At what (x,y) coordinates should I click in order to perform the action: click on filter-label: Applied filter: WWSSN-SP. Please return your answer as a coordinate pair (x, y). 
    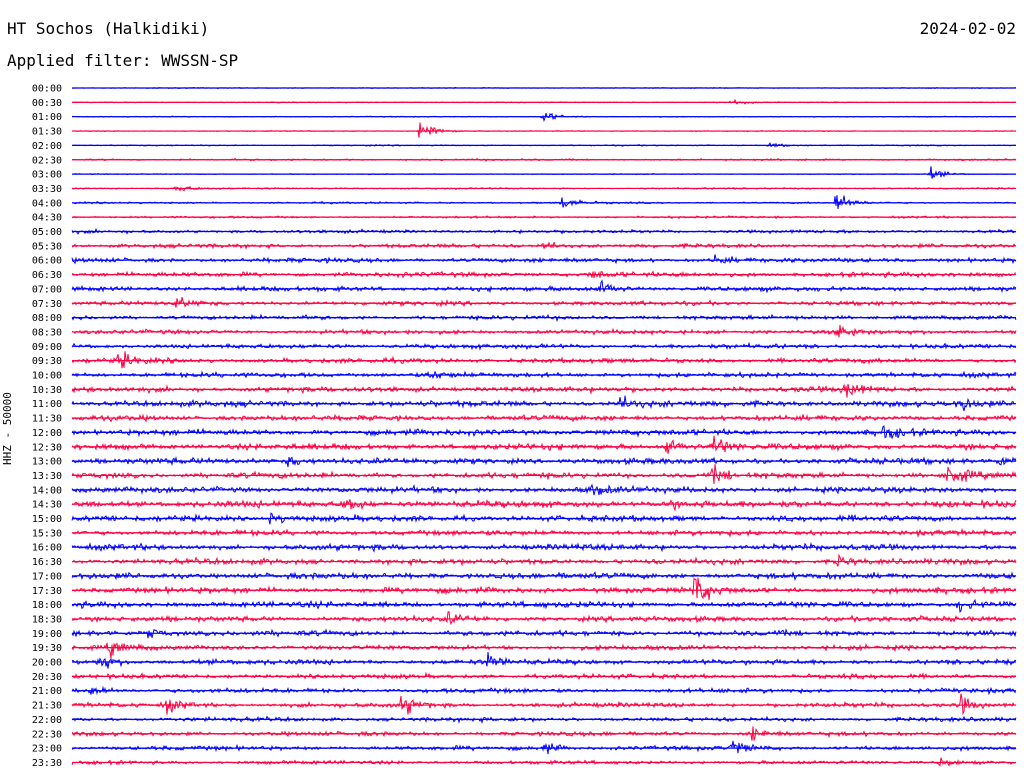
    Looking at the image, I should click on (123, 60).